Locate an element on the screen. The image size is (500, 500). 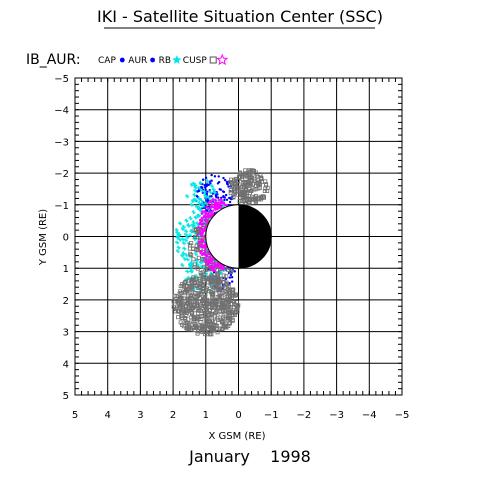
y-tick-label: 2 is located at coordinates (66, 301).